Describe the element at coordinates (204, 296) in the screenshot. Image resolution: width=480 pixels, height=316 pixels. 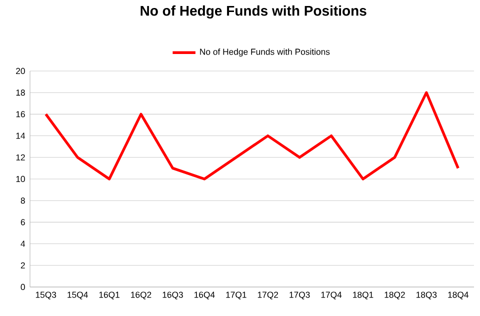
I see `x-tick-label: 16Q4` at that location.